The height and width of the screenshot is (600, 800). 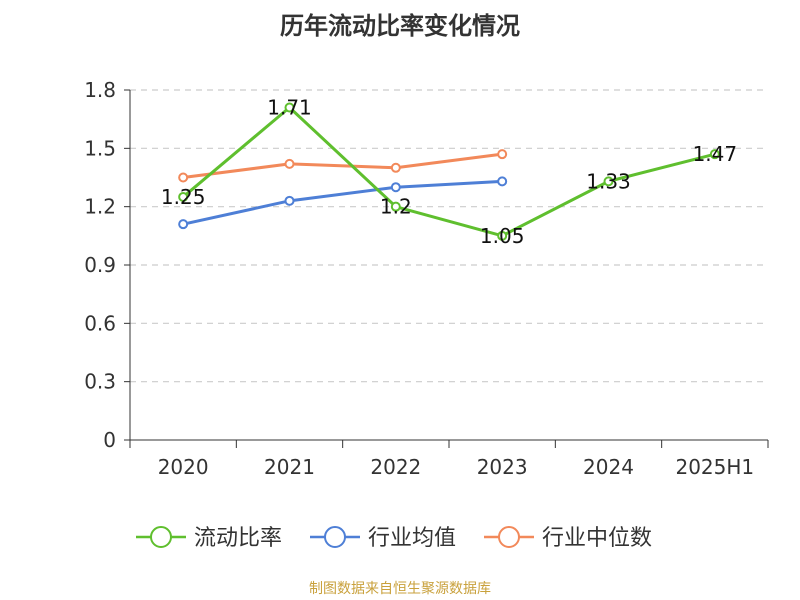 What do you see at coordinates (100, 148) in the screenshot?
I see `y-tick-label: 1.5` at bounding box center [100, 148].